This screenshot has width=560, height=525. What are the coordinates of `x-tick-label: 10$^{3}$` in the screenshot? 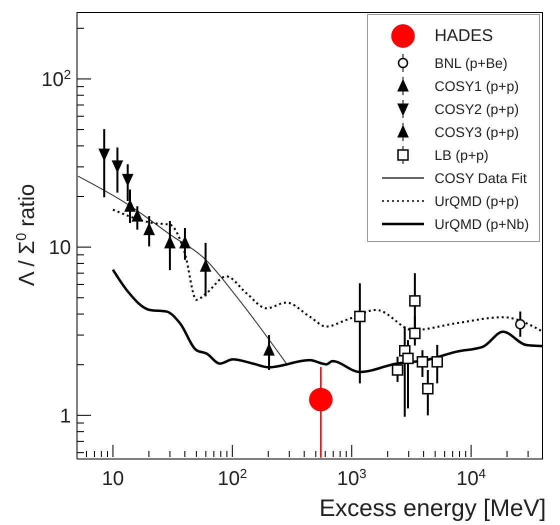 It's located at (351, 478).